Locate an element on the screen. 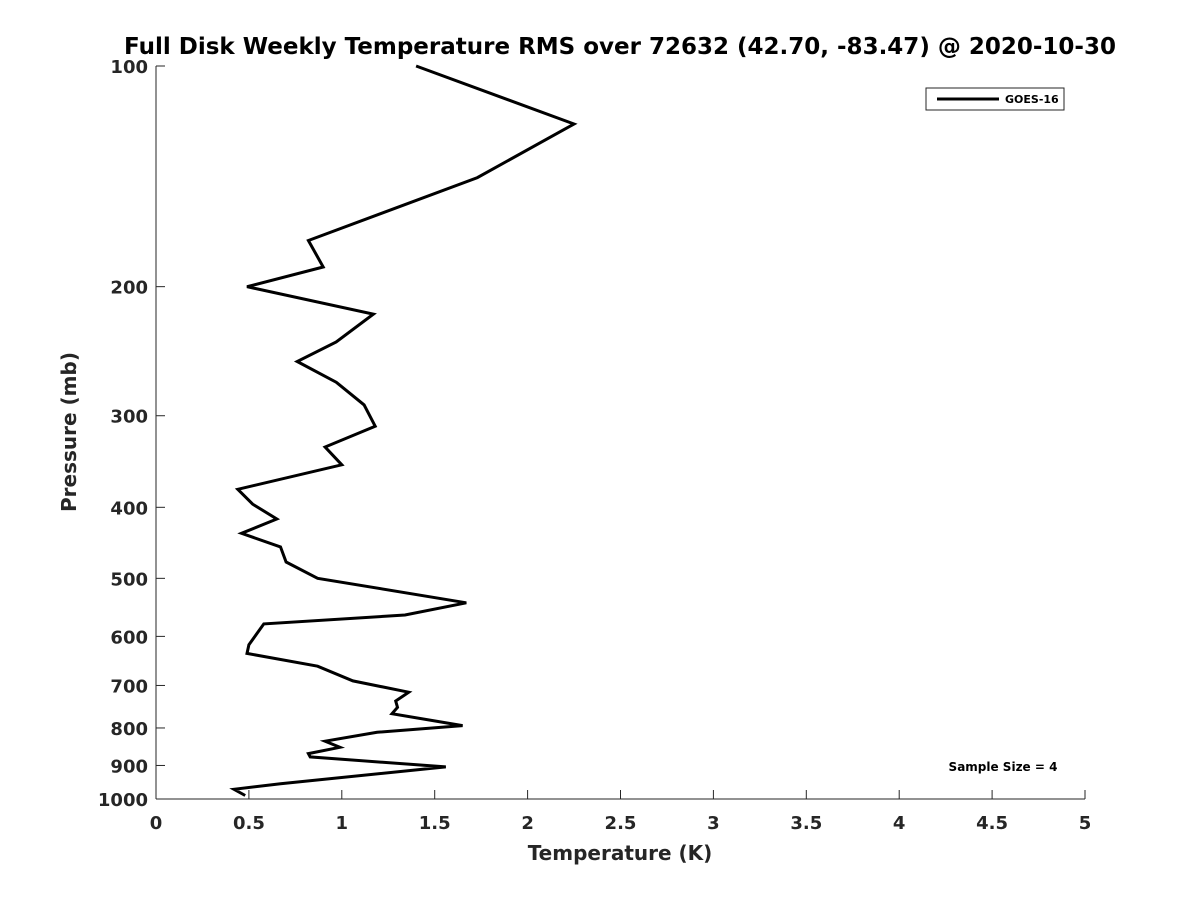  y-tick-label: 1000 is located at coordinates (123, 800).